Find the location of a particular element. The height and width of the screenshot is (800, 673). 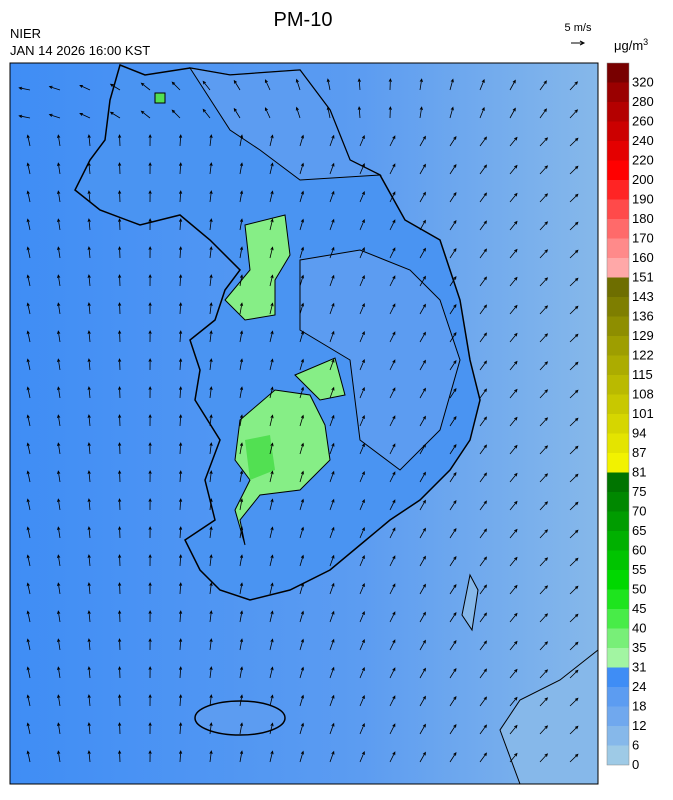

colorbar-label: 40 is located at coordinates (639, 628).